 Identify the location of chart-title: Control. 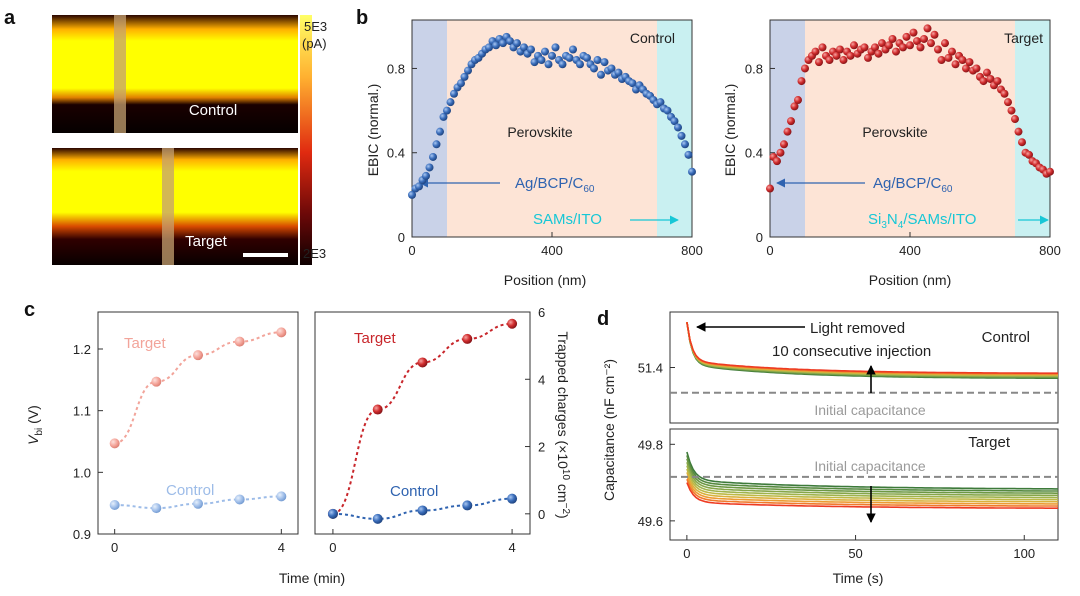
(652, 38).